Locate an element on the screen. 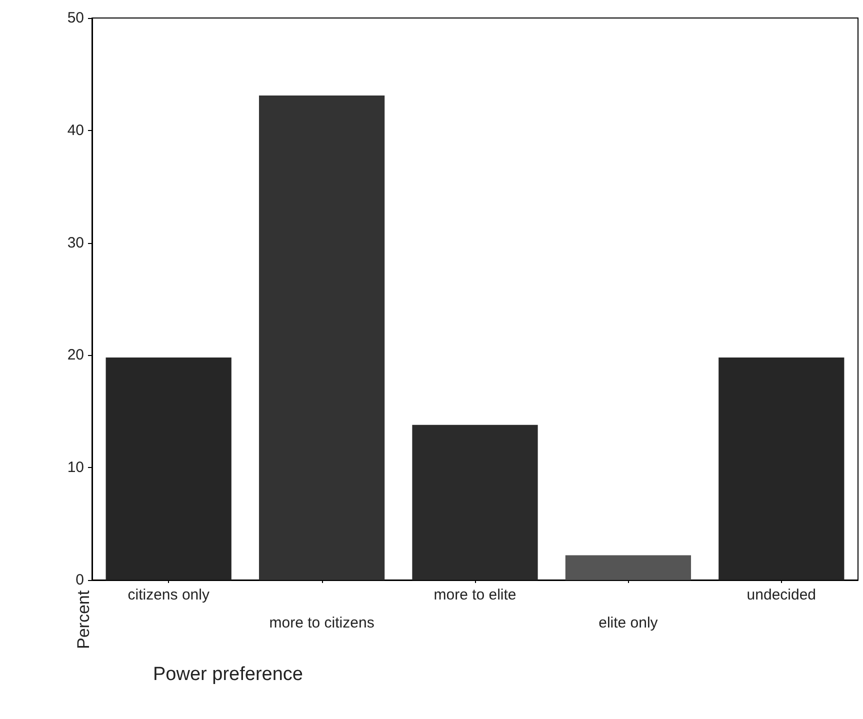  y-tick-label: 50 is located at coordinates (75, 18).